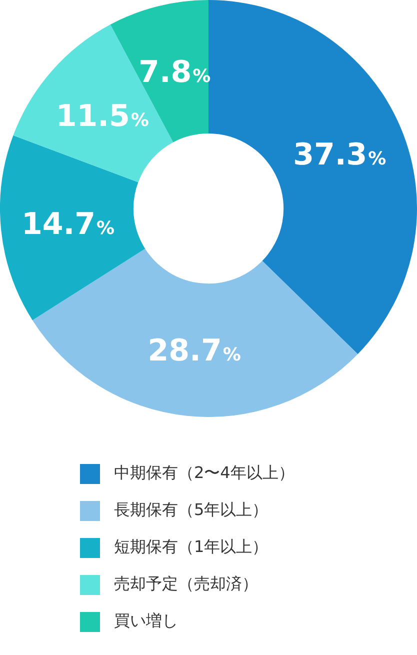 This screenshot has width=417, height=655. Describe the element at coordinates (191, 547) in the screenshot. I see `legend-label: 短期保有（1年以上）` at that location.